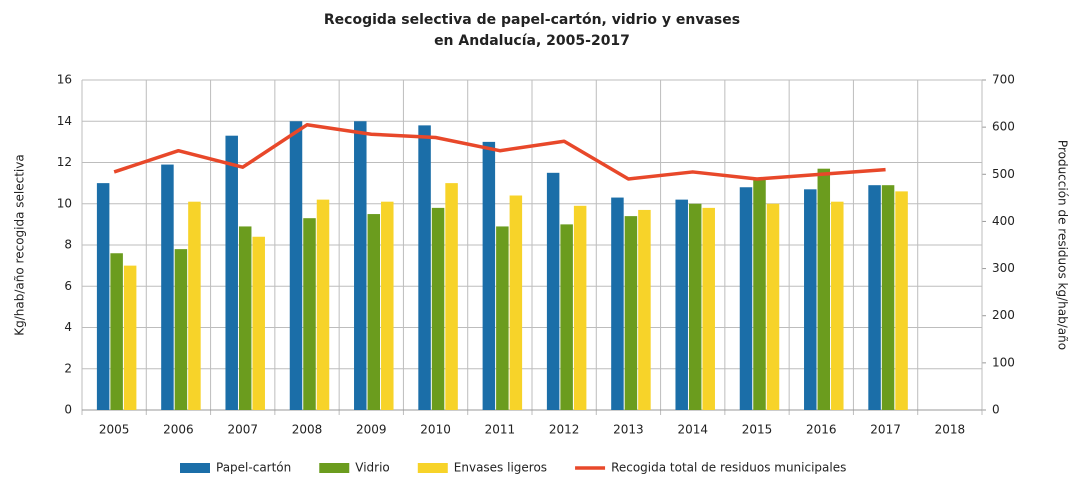 The height and width of the screenshot is (479, 1075). Describe the element at coordinates (1063, 245) in the screenshot. I see `y2-axis-title: Producción de residuos kg/hab/año` at that location.